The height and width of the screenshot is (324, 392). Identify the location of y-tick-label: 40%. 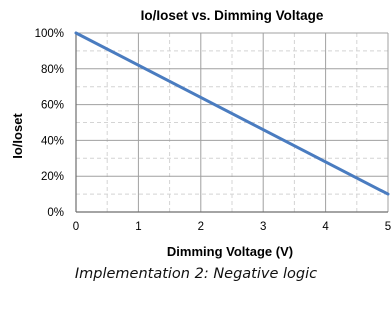
(52, 141).